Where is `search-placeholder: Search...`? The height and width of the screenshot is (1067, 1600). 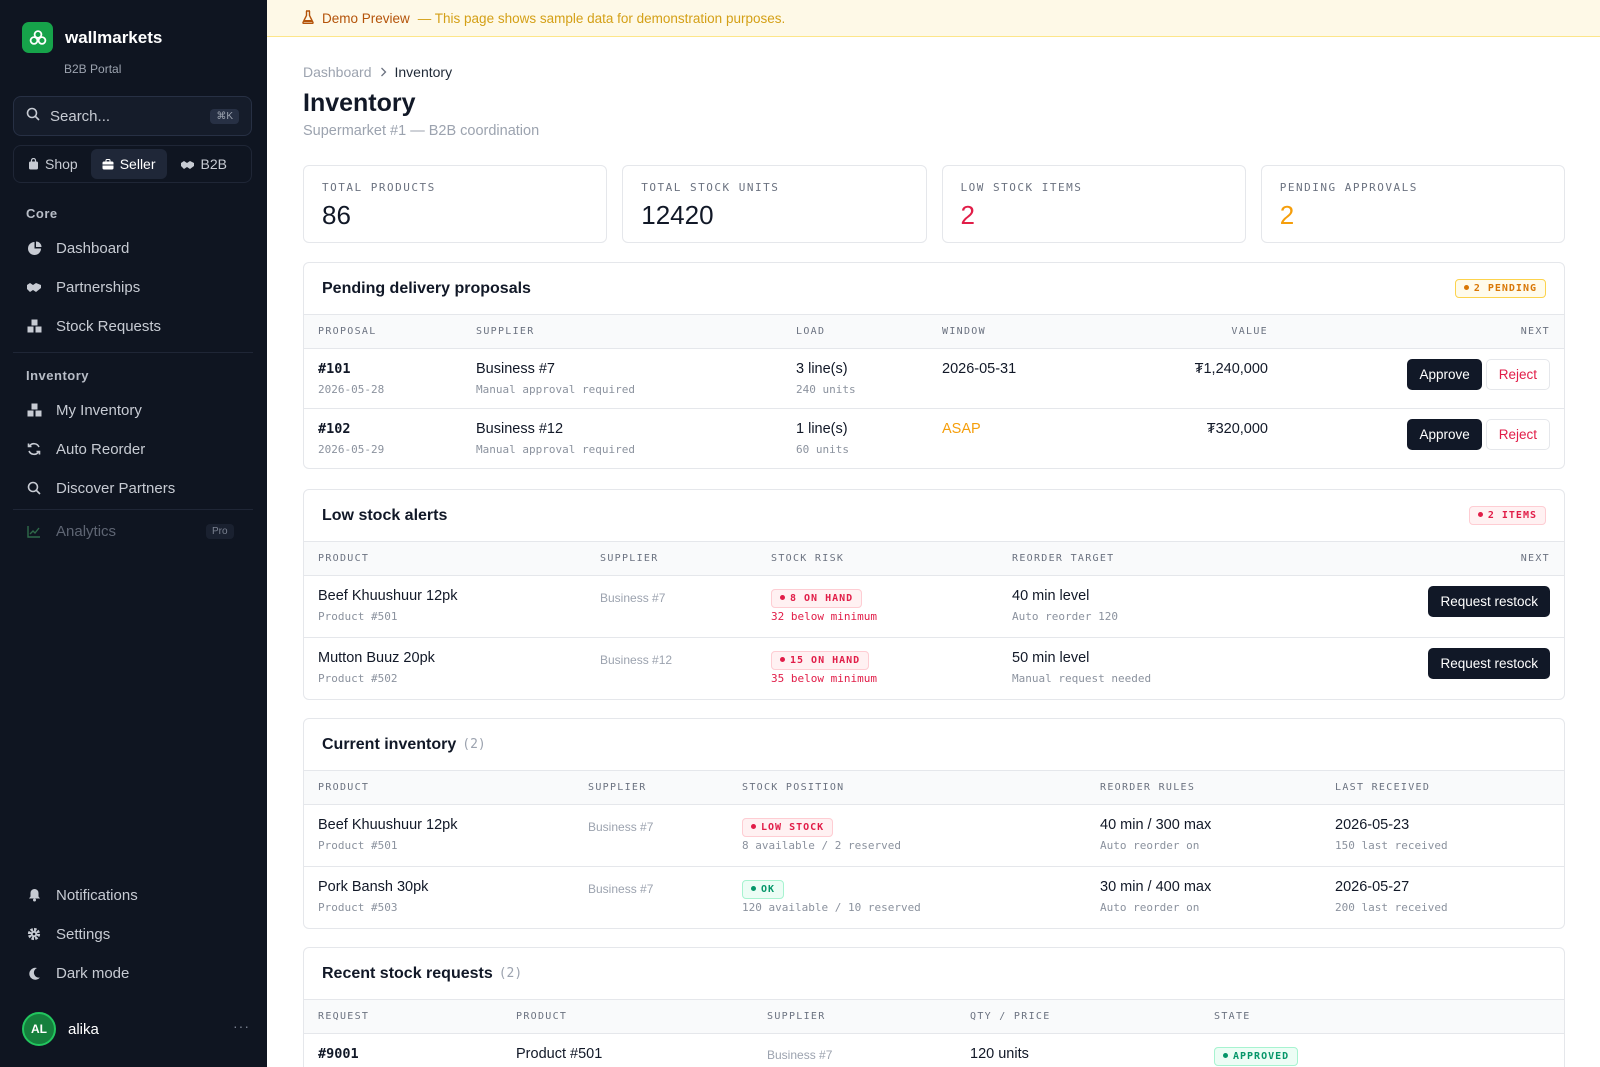
search-placeholder: Search... is located at coordinates (80, 116).